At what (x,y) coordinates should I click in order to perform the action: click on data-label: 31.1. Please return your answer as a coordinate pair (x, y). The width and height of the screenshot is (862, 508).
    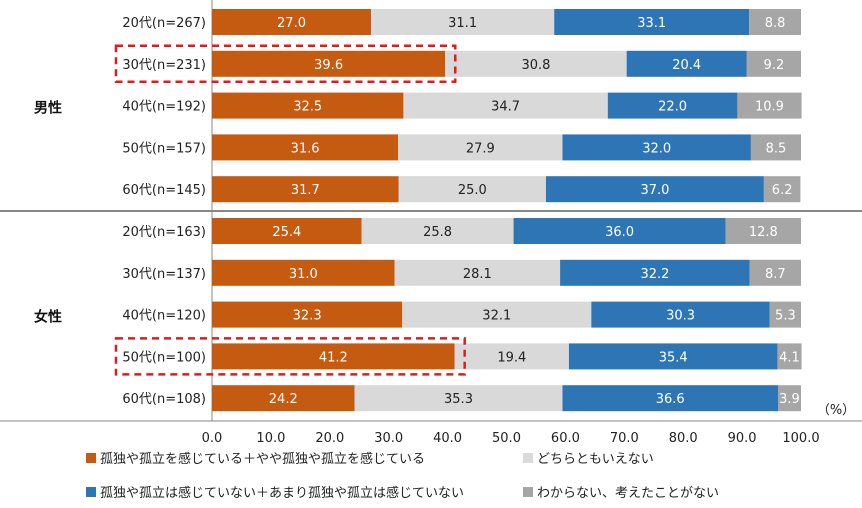
    Looking at the image, I should click on (462, 23).